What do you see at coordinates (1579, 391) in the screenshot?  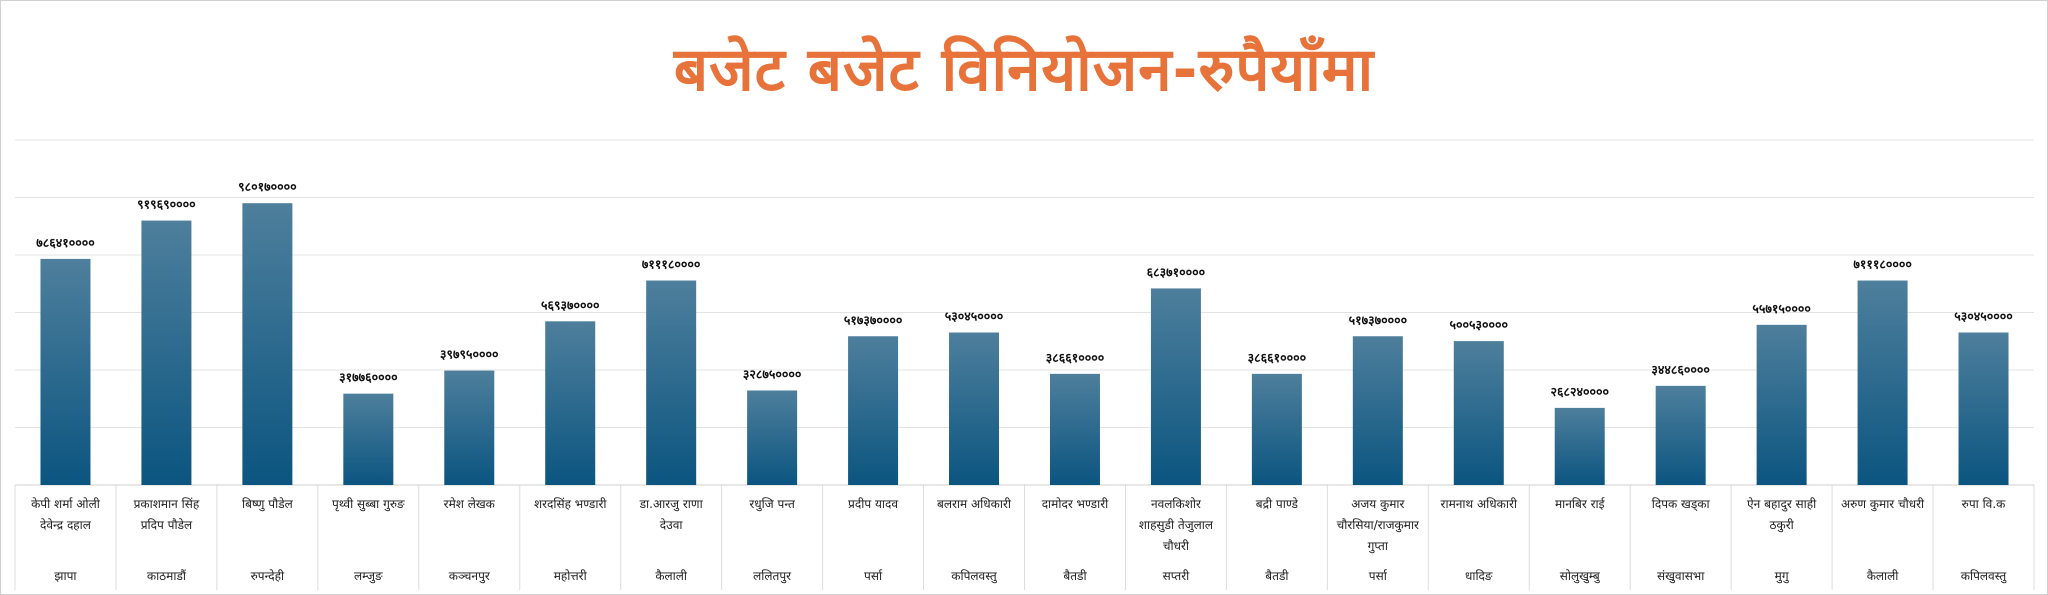 I see `data-label: २६८२४००००` at bounding box center [1579, 391].